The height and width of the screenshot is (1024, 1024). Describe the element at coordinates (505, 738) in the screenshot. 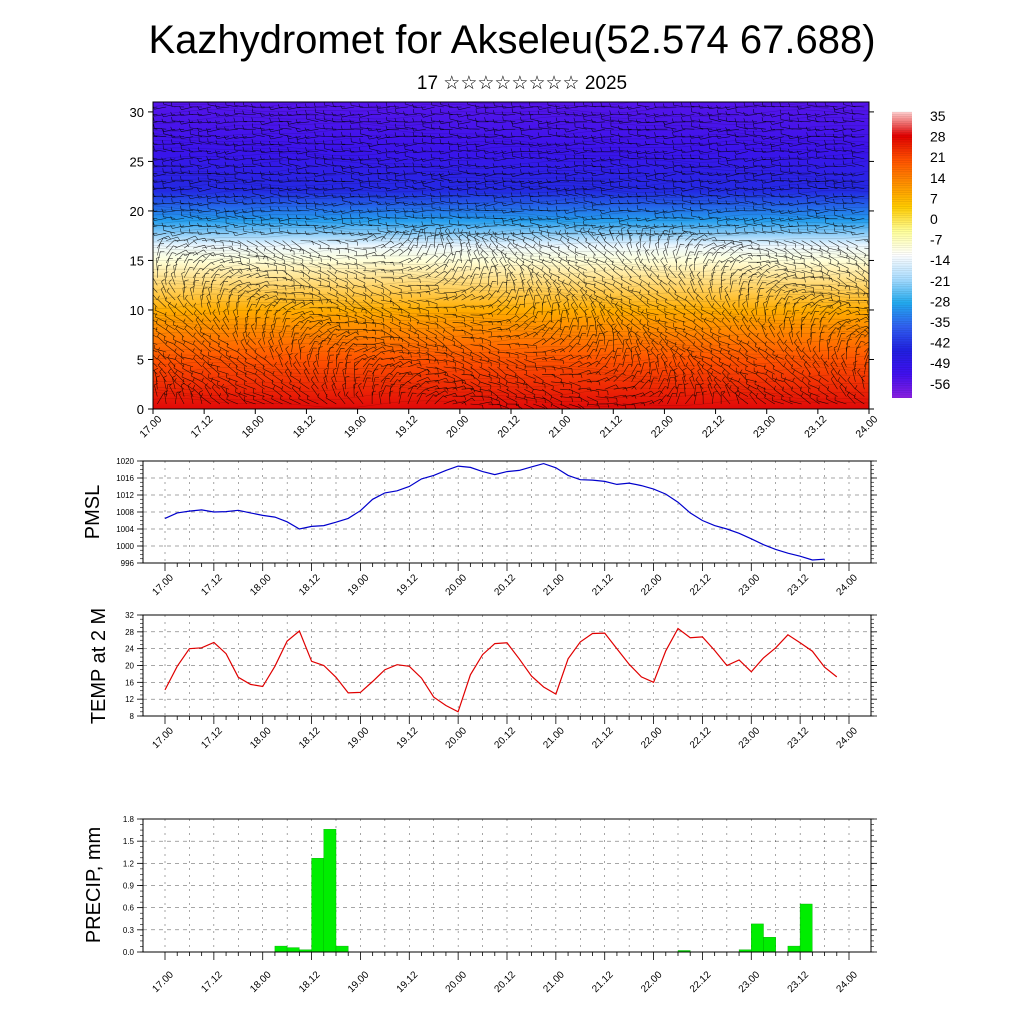

I see `temp-xtick-label: 20.12` at that location.